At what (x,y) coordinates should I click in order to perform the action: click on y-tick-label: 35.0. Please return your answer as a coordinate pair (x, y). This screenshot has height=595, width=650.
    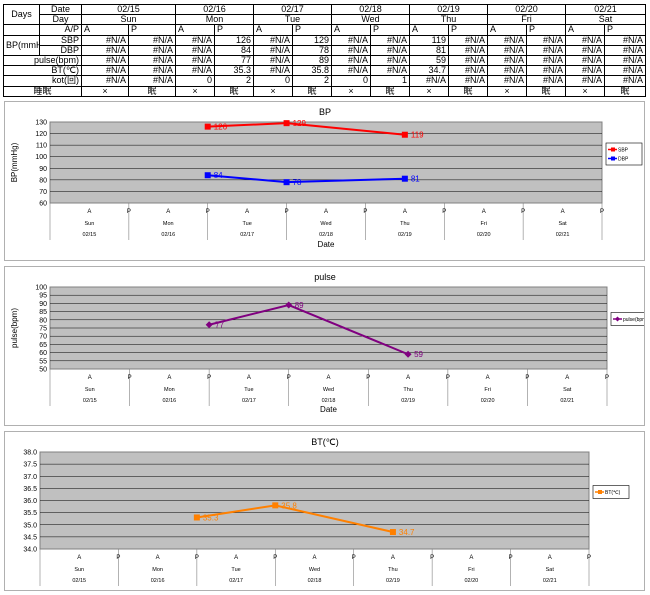
    Looking at the image, I should click on (30, 525).